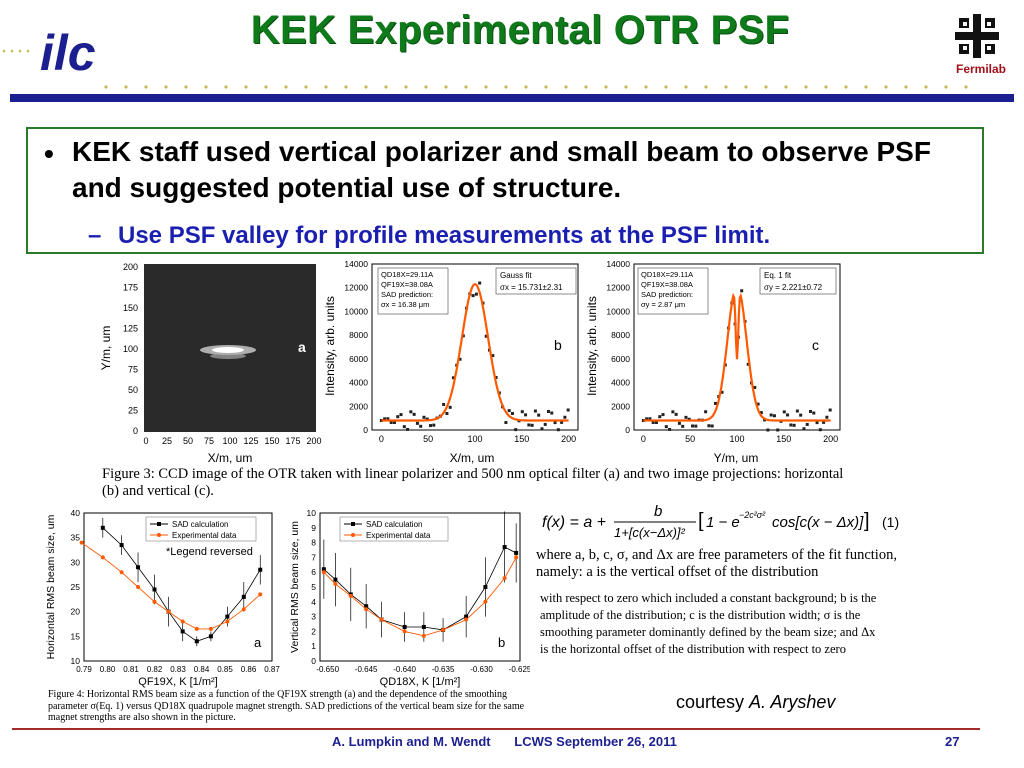  I want to click on fig4-ytick: 5, so click(313, 587).